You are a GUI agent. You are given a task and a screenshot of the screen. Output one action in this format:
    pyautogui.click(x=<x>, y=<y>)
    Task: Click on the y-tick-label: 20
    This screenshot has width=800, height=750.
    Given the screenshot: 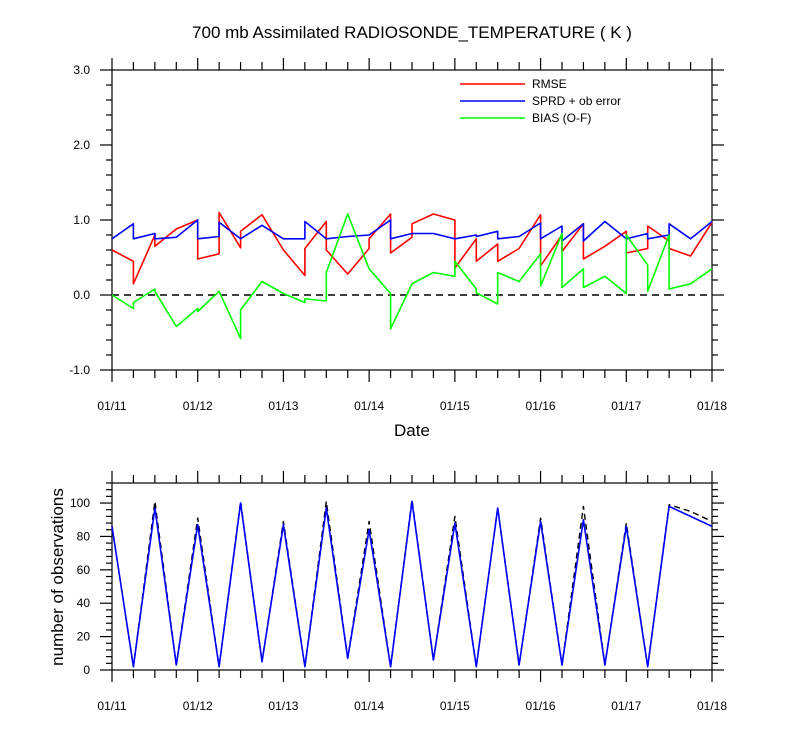 What is the action you would take?
    pyautogui.click(x=84, y=637)
    